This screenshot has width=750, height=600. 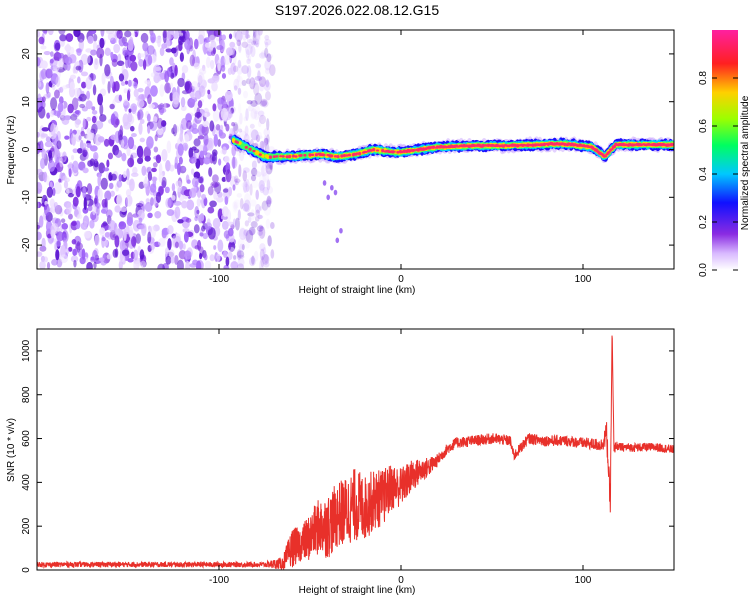 What do you see at coordinates (583, 279) in the screenshot?
I see `spectrogram-xtick-label: 100` at bounding box center [583, 279].